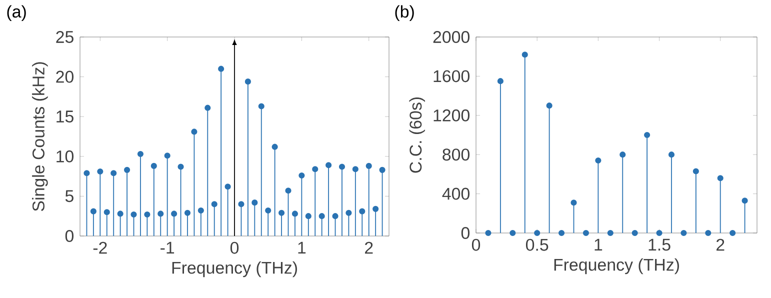 Image resolution: width=771 pixels, height=298 pixels. What do you see at coordinates (167, 248) in the screenshot?
I see `x-tick-label: -1` at bounding box center [167, 248].